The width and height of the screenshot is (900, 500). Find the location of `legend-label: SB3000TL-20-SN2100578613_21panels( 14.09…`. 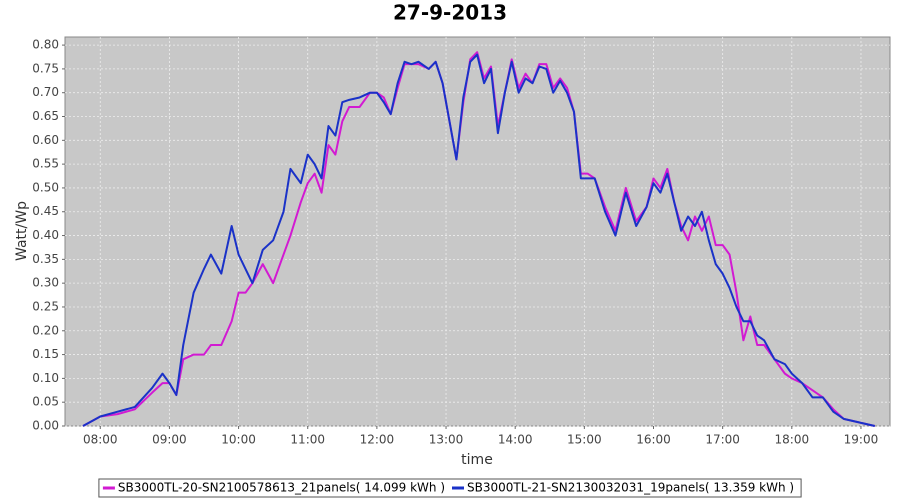

legend-label: SB3000TL-20-SN2100578613_21panels( 14.09… is located at coordinates (281, 488).